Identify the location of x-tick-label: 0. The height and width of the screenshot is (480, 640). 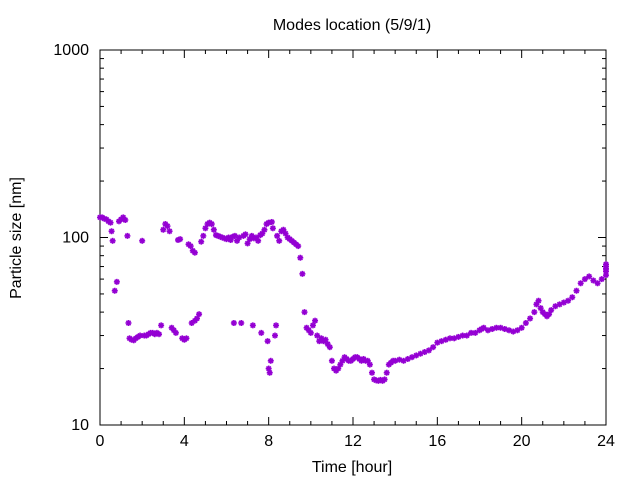
(100, 441).